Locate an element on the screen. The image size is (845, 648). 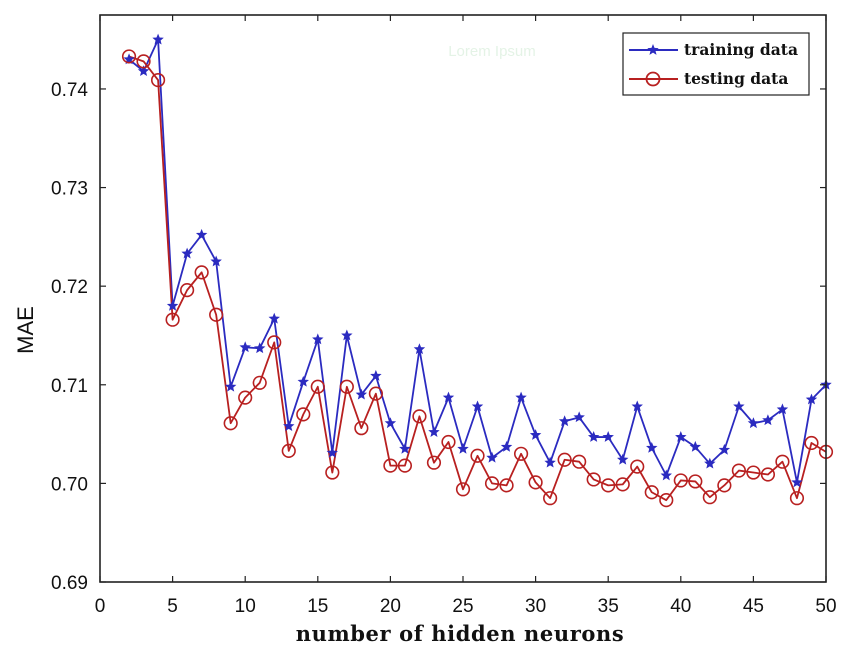
y-tick-label: 0.70 is located at coordinates (69, 484).